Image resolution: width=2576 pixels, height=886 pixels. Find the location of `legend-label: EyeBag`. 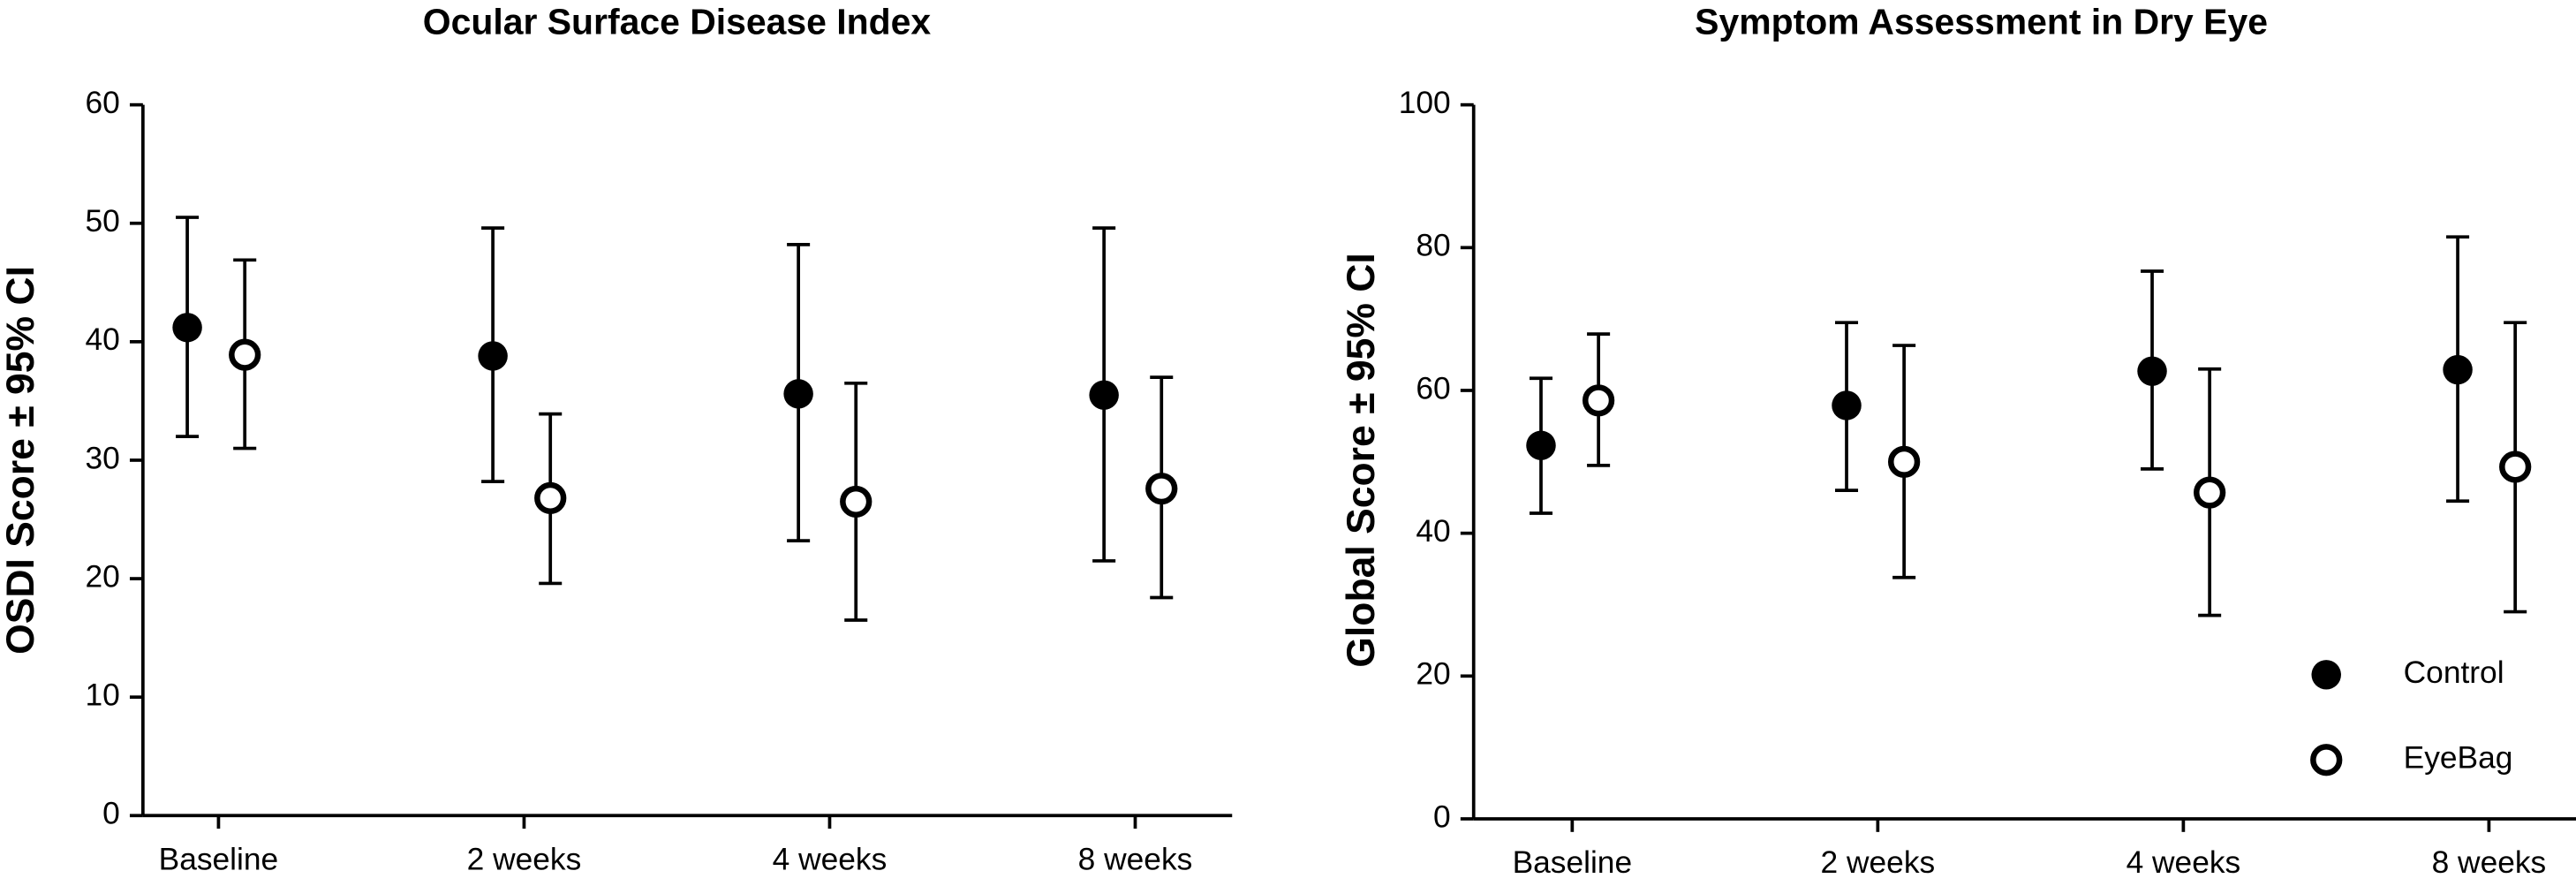

legend-label: EyeBag is located at coordinates (2458, 758).